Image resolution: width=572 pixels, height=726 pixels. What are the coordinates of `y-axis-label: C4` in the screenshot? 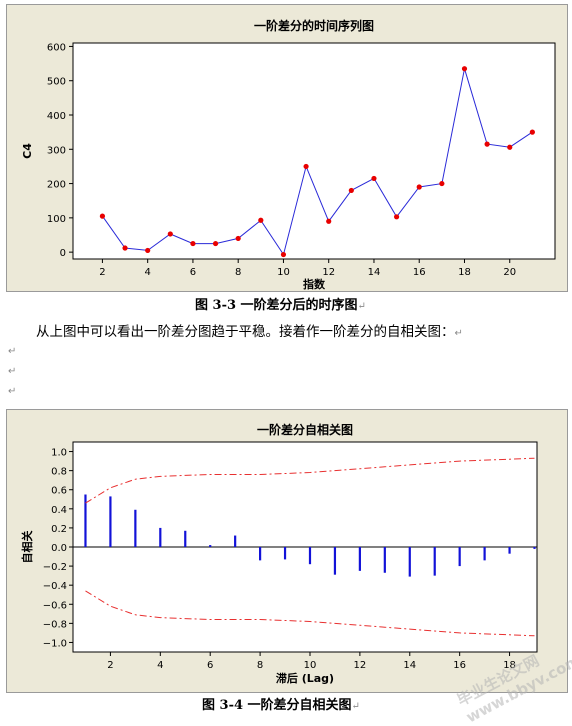 It's located at (27, 151).